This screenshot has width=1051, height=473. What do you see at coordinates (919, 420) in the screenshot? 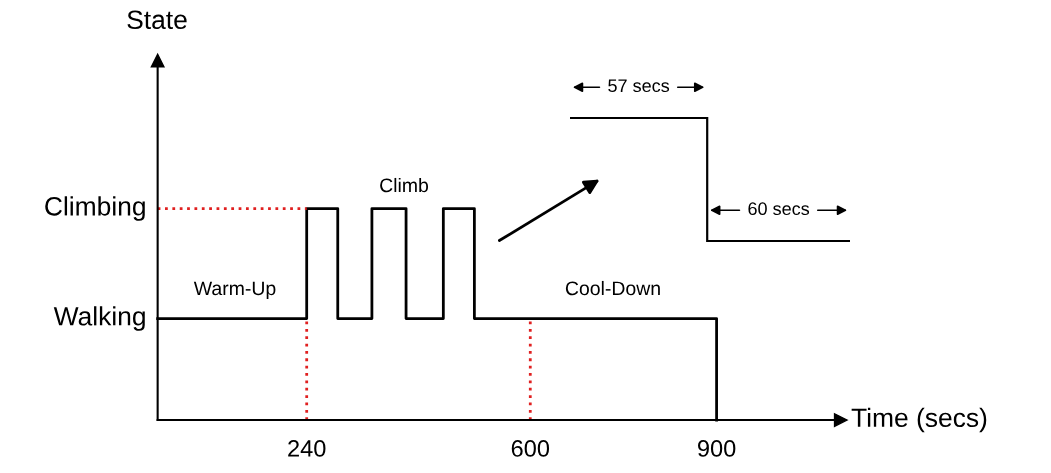
I see `x-axis-title: Time (secs)` at bounding box center [919, 420].